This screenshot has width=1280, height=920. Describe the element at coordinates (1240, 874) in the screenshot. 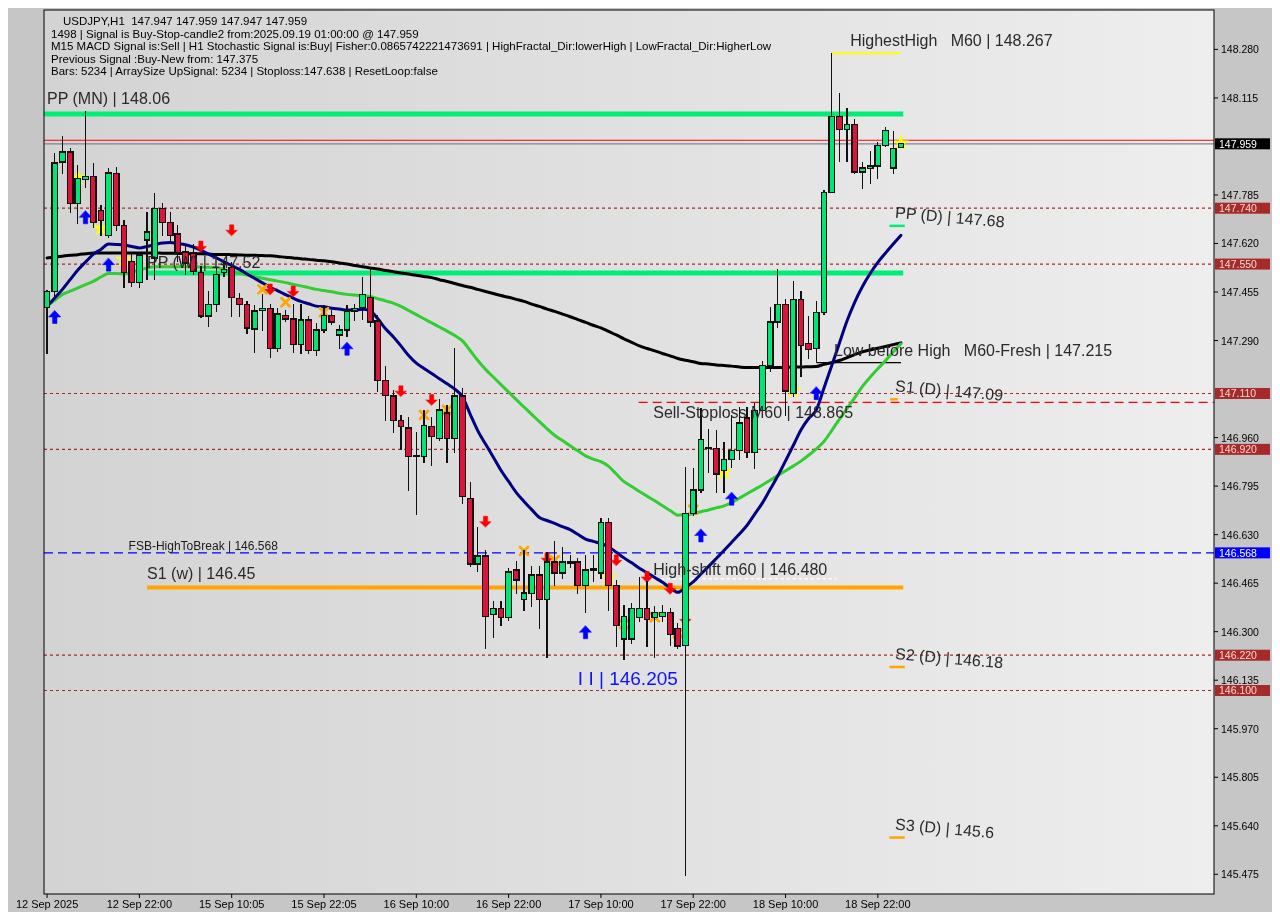

I see `y-tick-label: 145.475` at that location.